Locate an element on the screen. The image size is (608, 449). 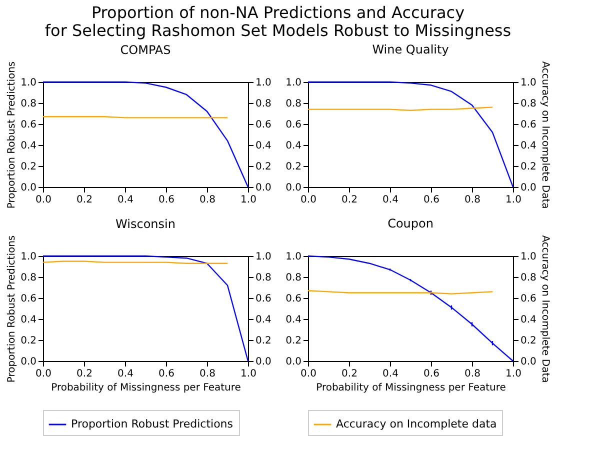
chart-subtitle: Coupon is located at coordinates (411, 223).